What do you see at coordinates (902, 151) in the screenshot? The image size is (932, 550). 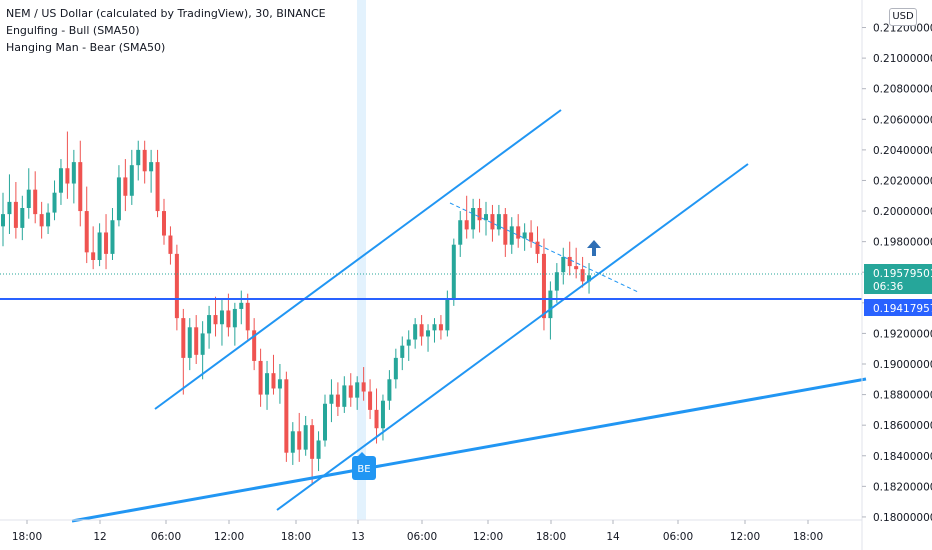 I see `y-tick-label: 0.20400000` at bounding box center [902, 151].